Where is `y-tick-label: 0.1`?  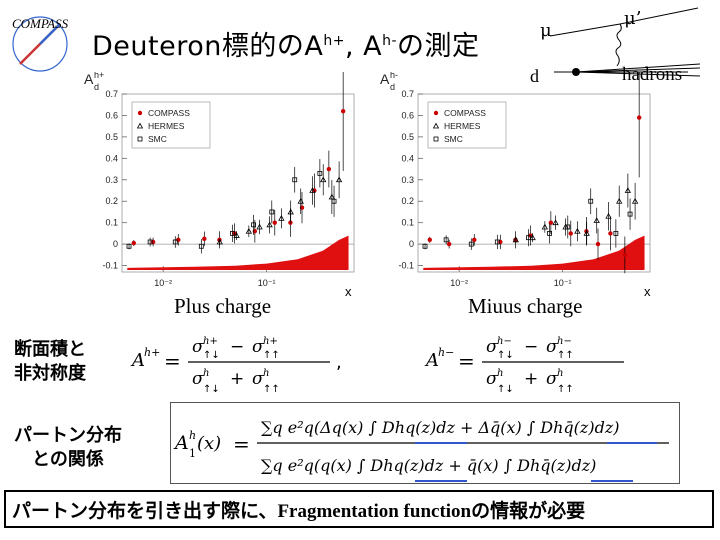
y-tick-label: 0.1 is located at coordinates (111, 223).